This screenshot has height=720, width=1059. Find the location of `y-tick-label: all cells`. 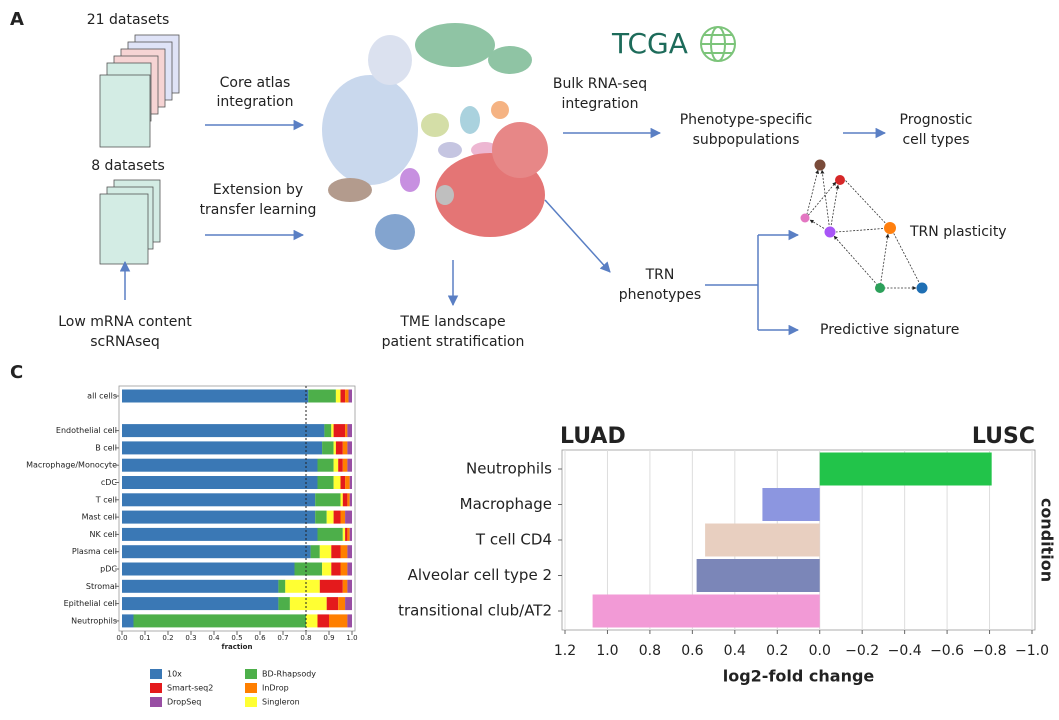

y-tick-label: all cells is located at coordinates (102, 396).